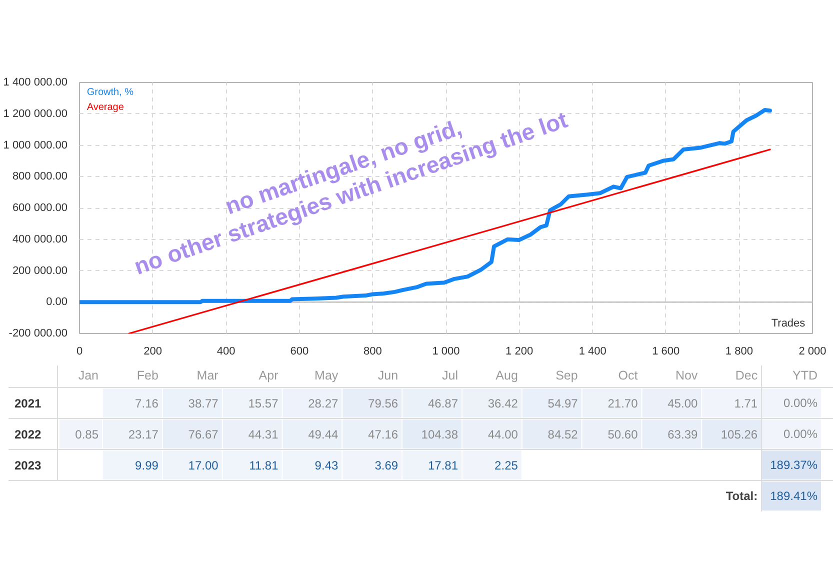  Describe the element at coordinates (805, 375) in the screenshot. I see `x-tick-label: YTD` at that location.